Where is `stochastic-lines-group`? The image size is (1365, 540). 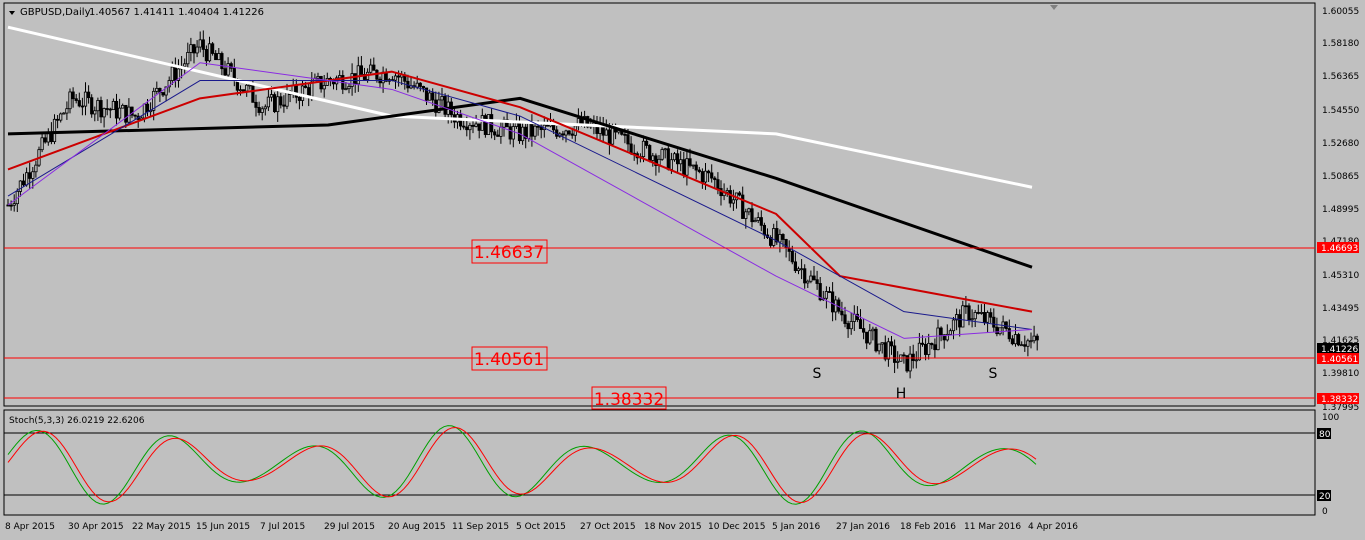 stochastic-lines-group is located at coordinates (522, 465).